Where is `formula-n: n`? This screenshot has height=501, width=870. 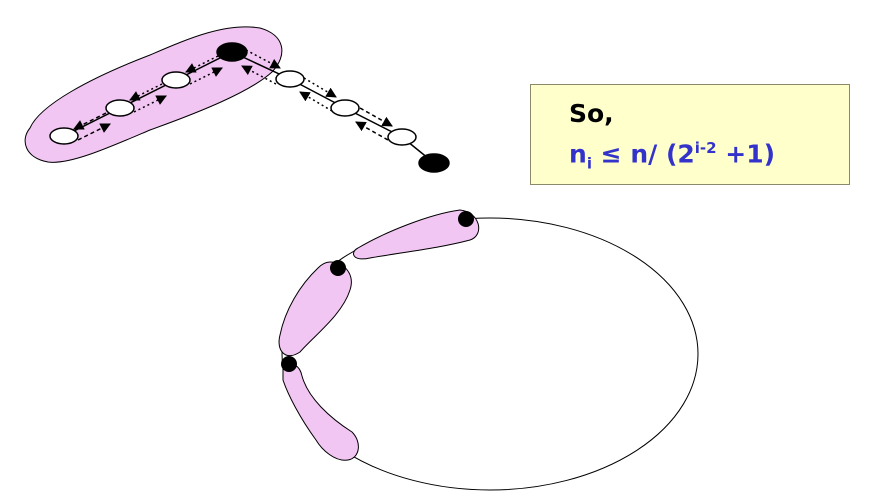
formula-n: n is located at coordinates (578, 154).